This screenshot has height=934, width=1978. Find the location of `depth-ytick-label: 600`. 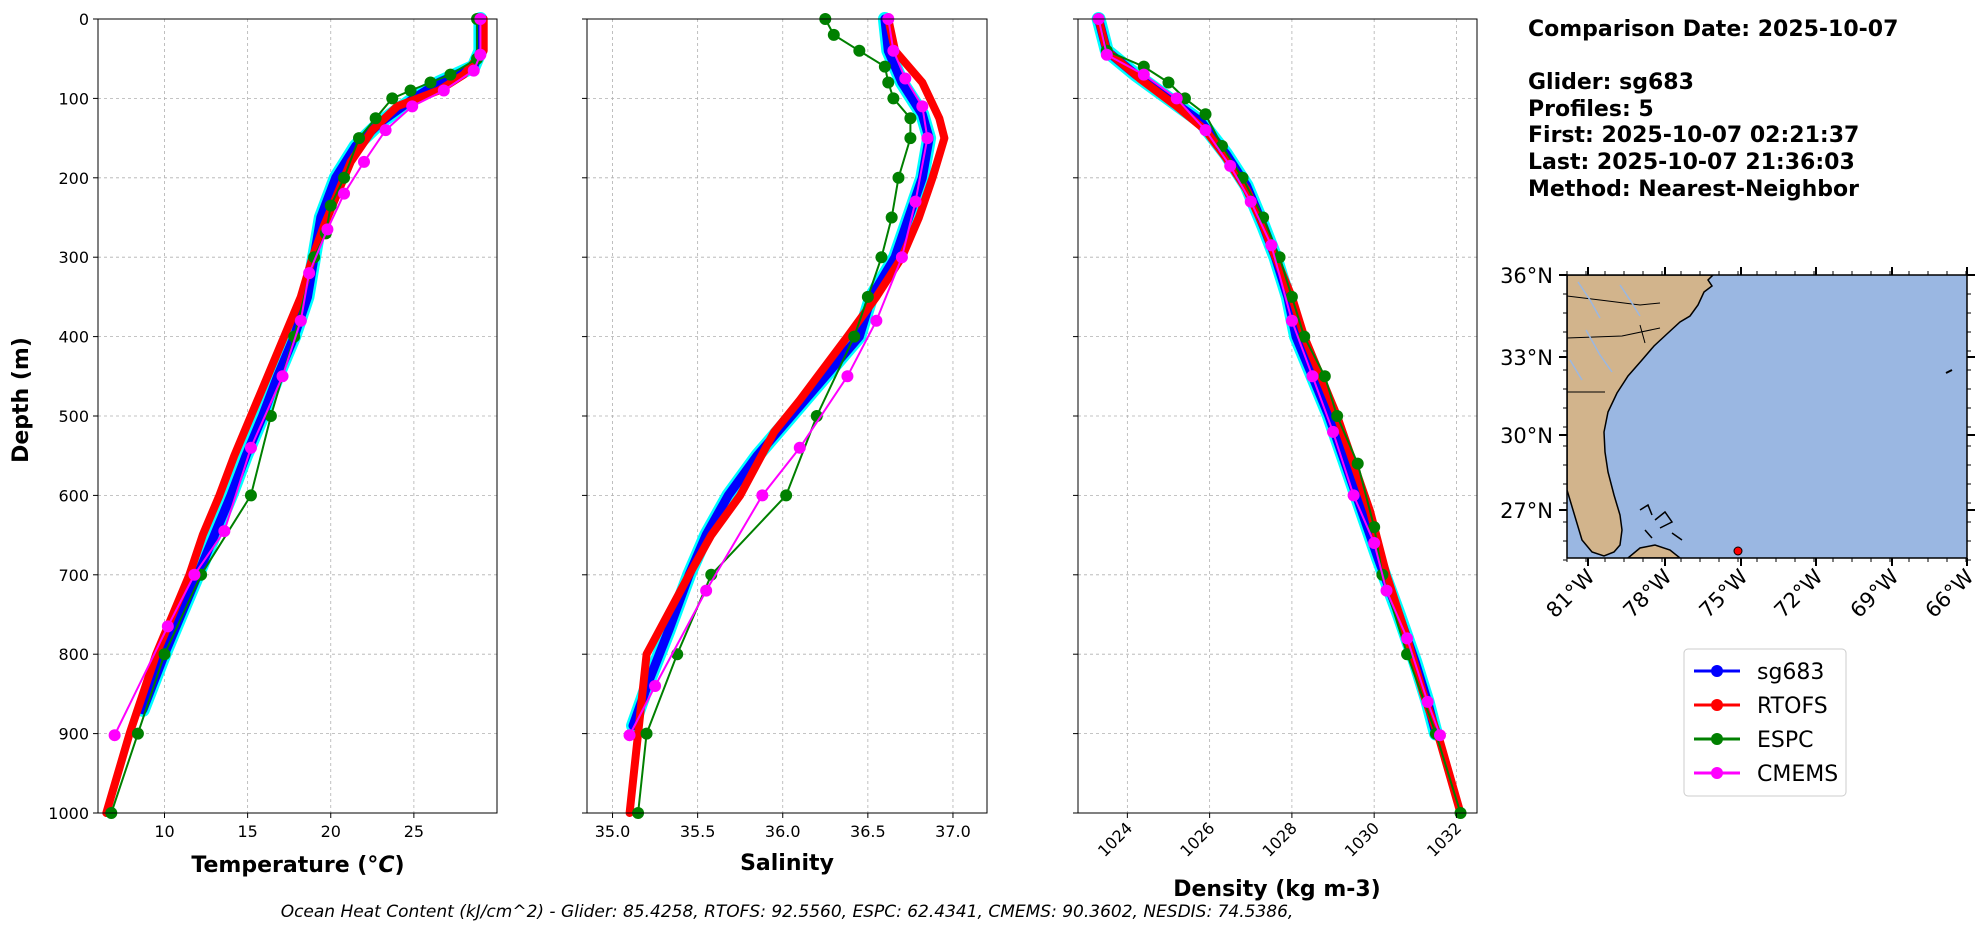

depth-ytick-label: 600 is located at coordinates (73, 495).